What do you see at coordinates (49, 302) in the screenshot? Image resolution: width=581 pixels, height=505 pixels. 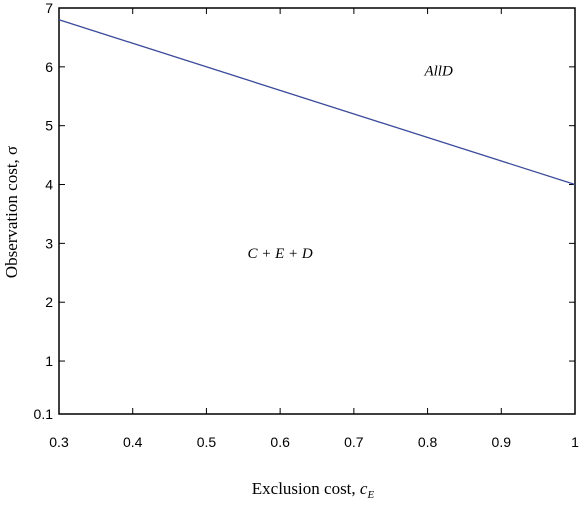 I see `y-tick-label: 2` at bounding box center [49, 302].